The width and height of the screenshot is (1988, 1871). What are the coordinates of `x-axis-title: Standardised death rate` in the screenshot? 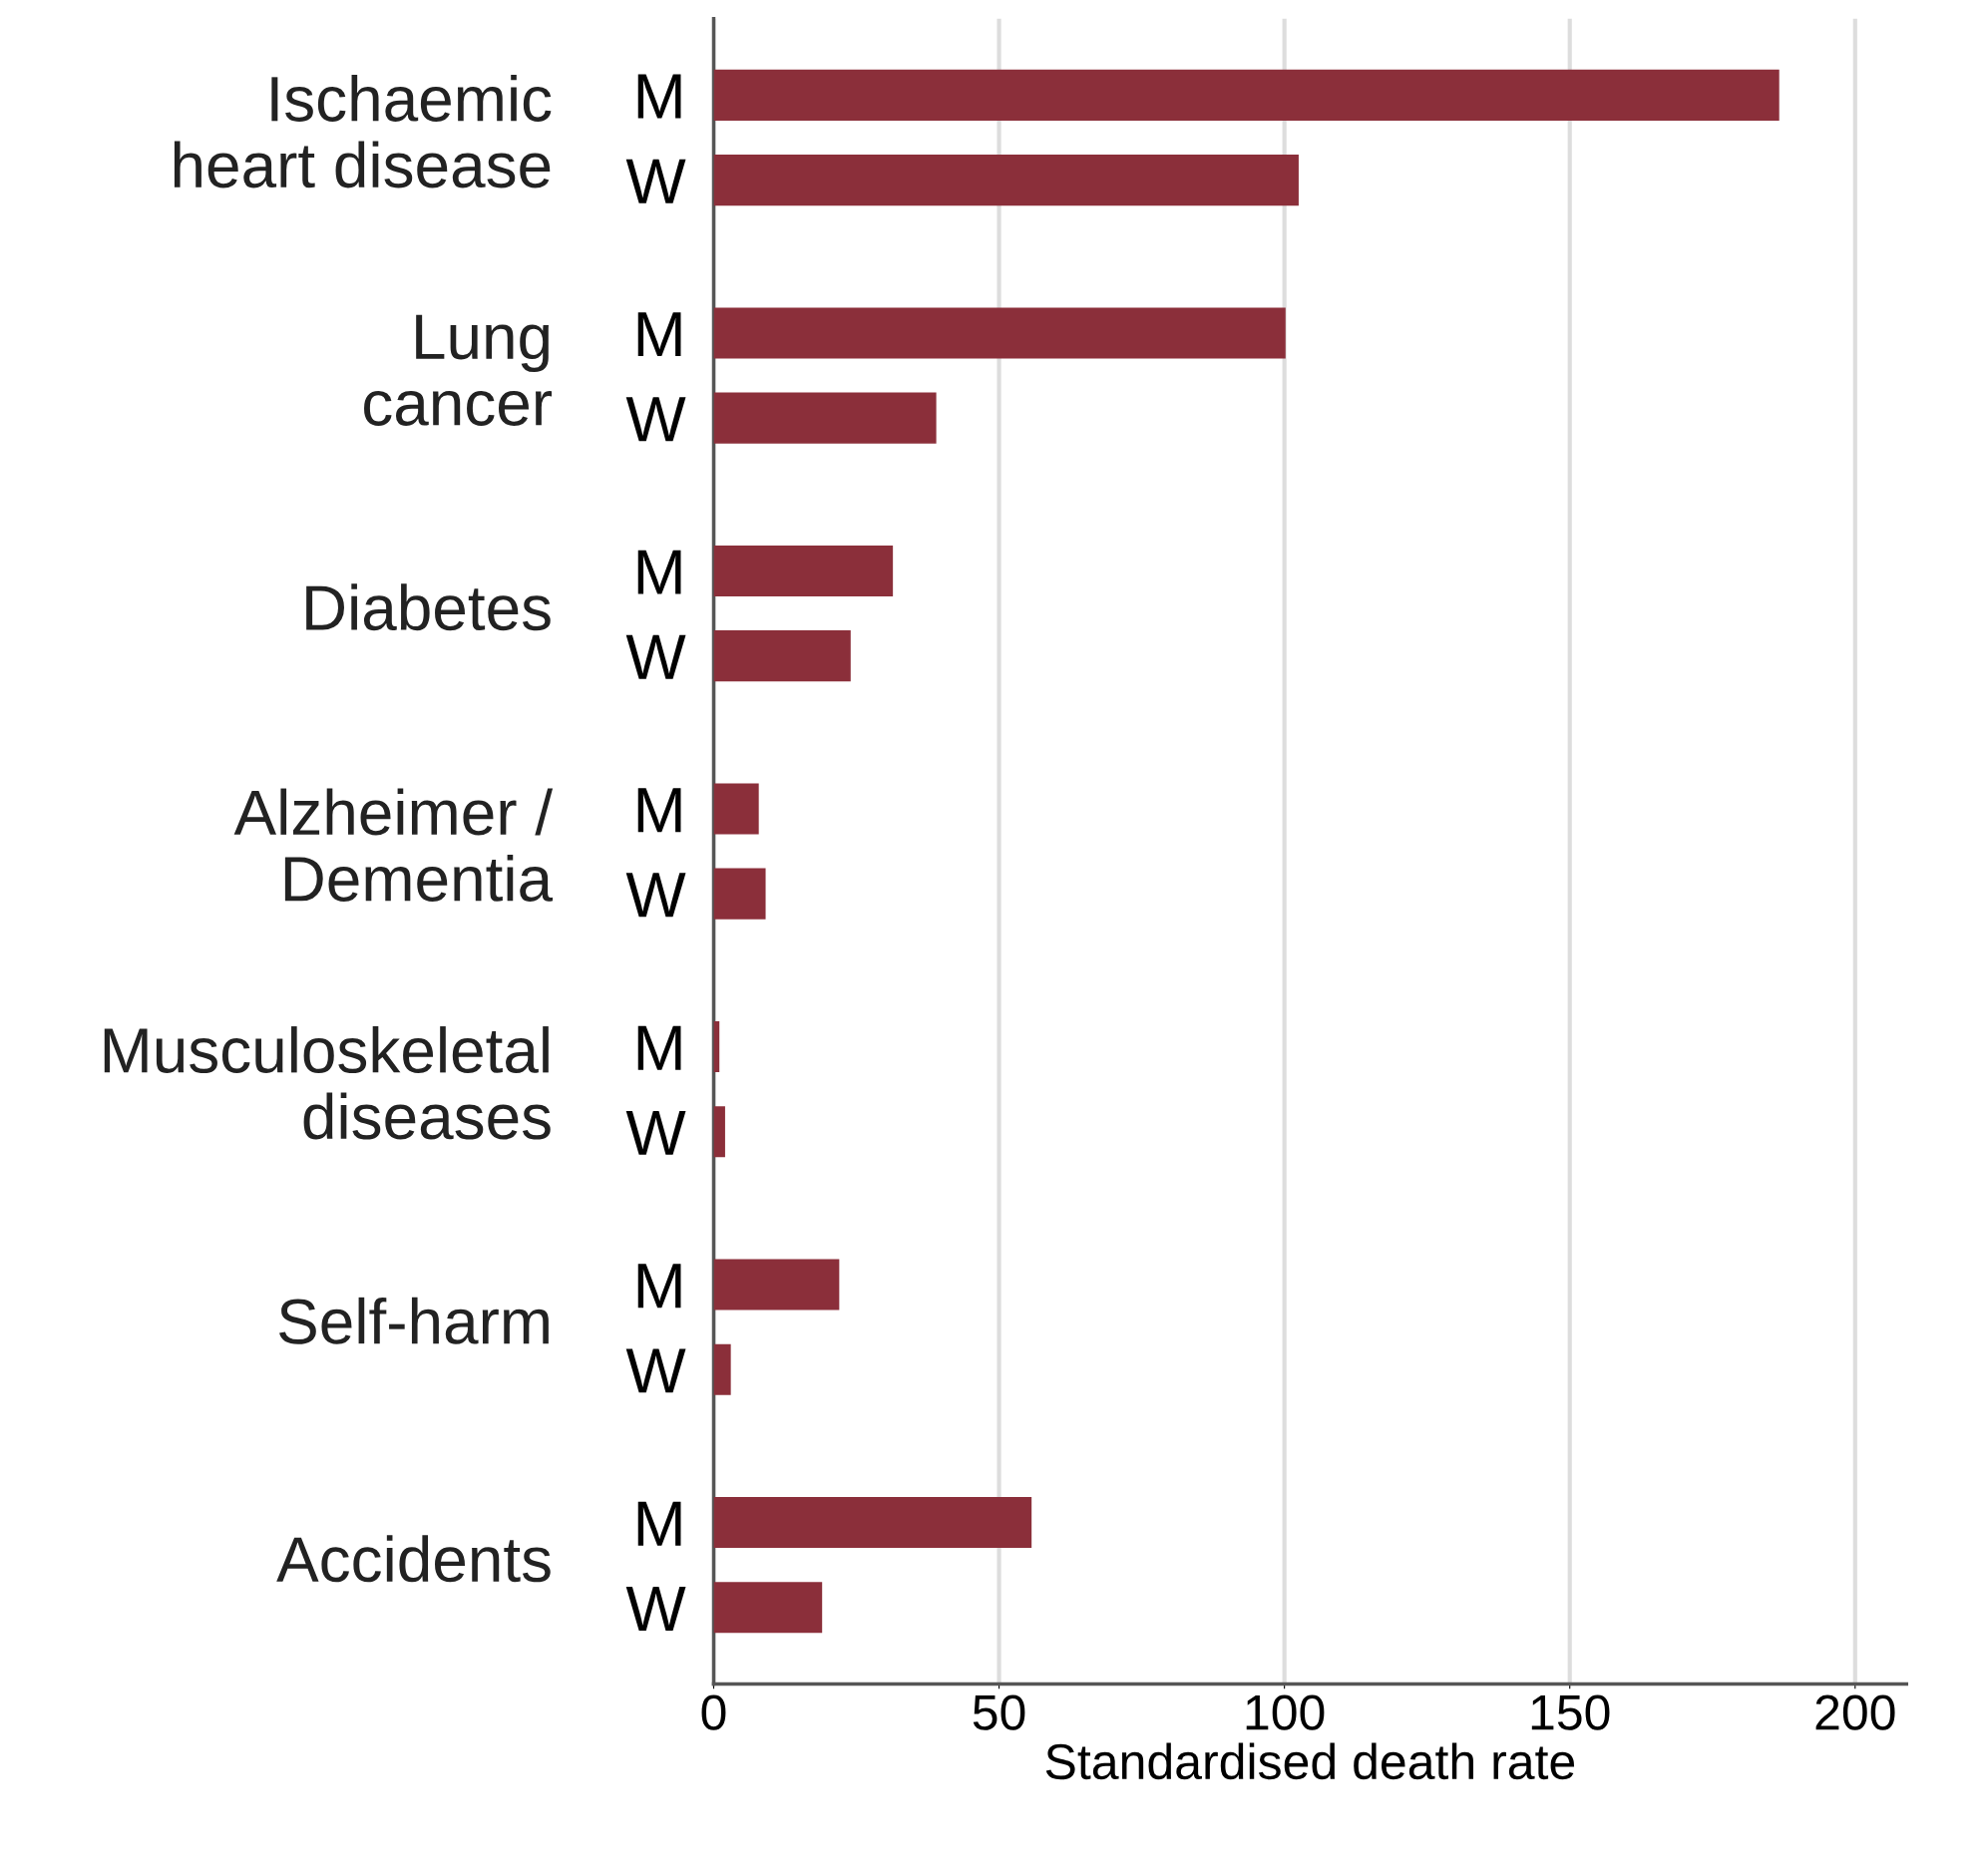 It's located at (1310, 1761).